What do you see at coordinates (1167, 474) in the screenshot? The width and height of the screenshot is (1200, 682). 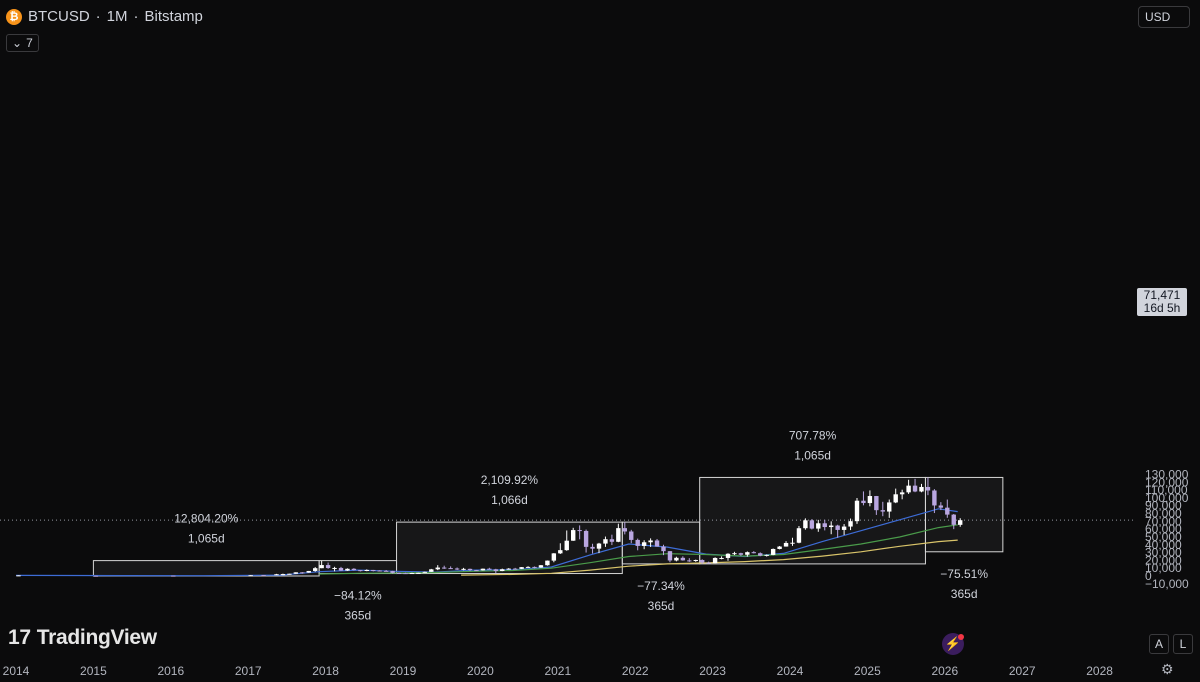 I see `price-axis-label: 130,000` at bounding box center [1167, 474].